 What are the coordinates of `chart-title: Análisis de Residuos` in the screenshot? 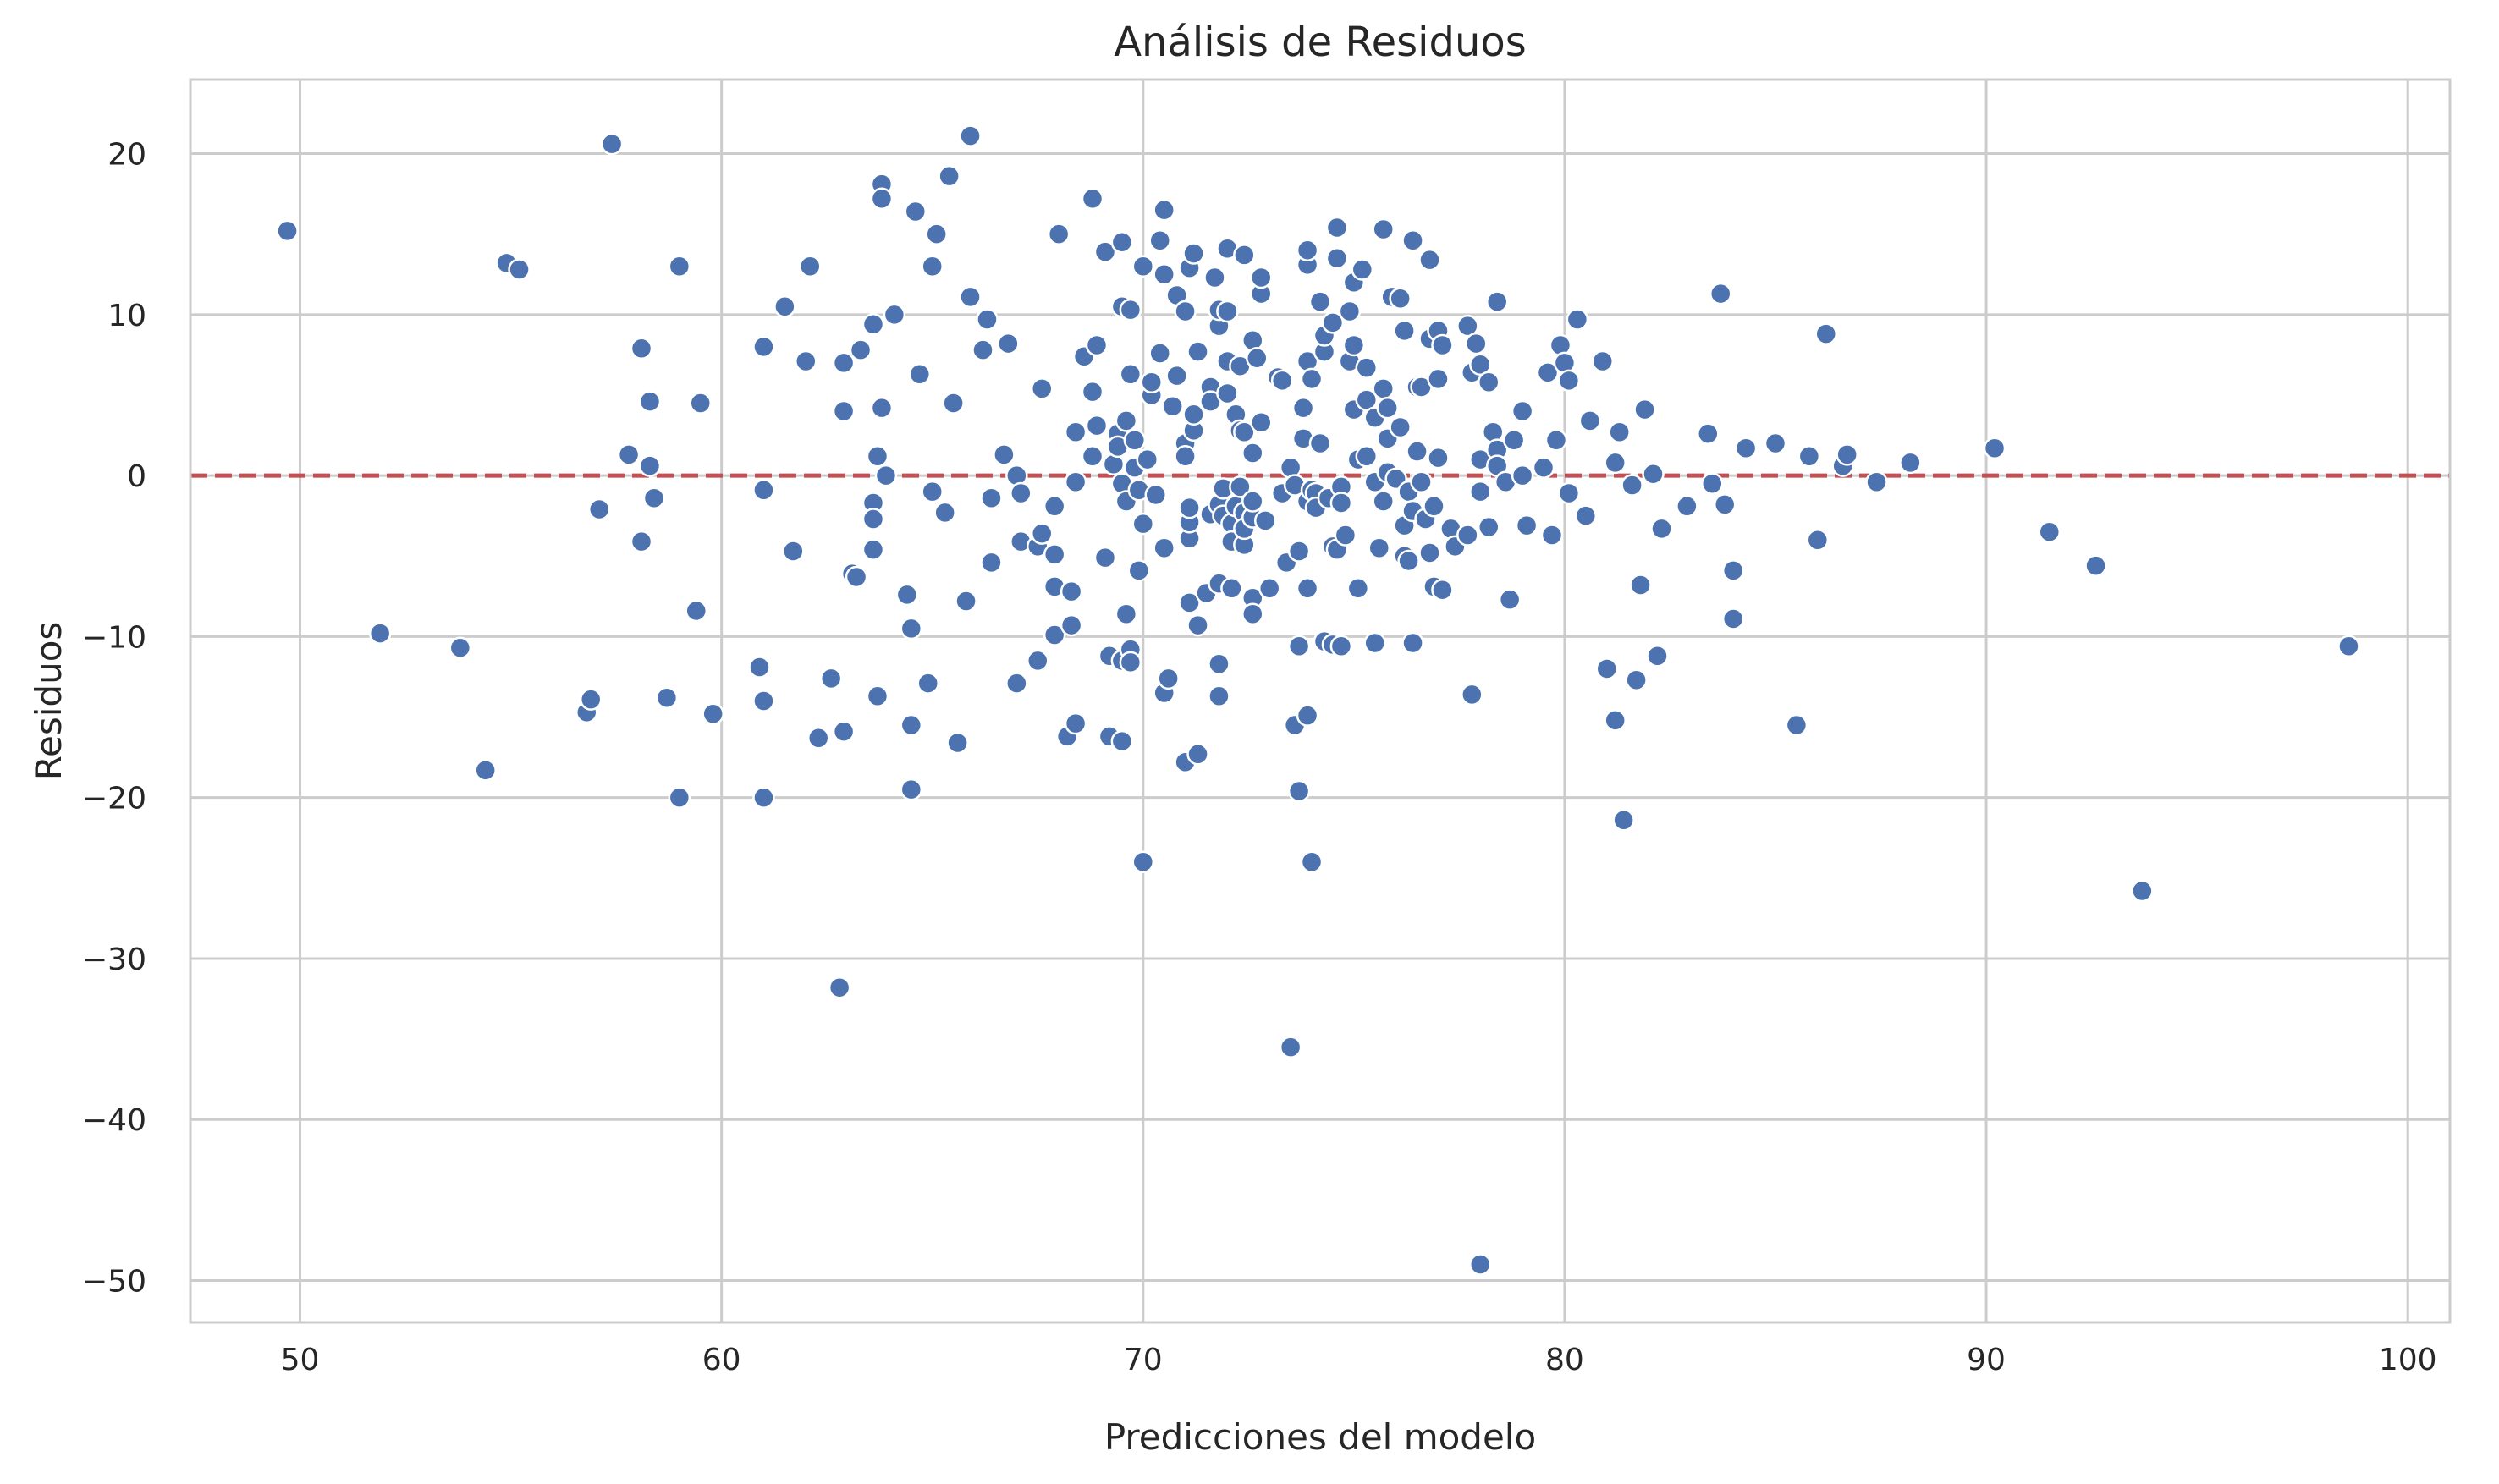 It's located at (1320, 42).